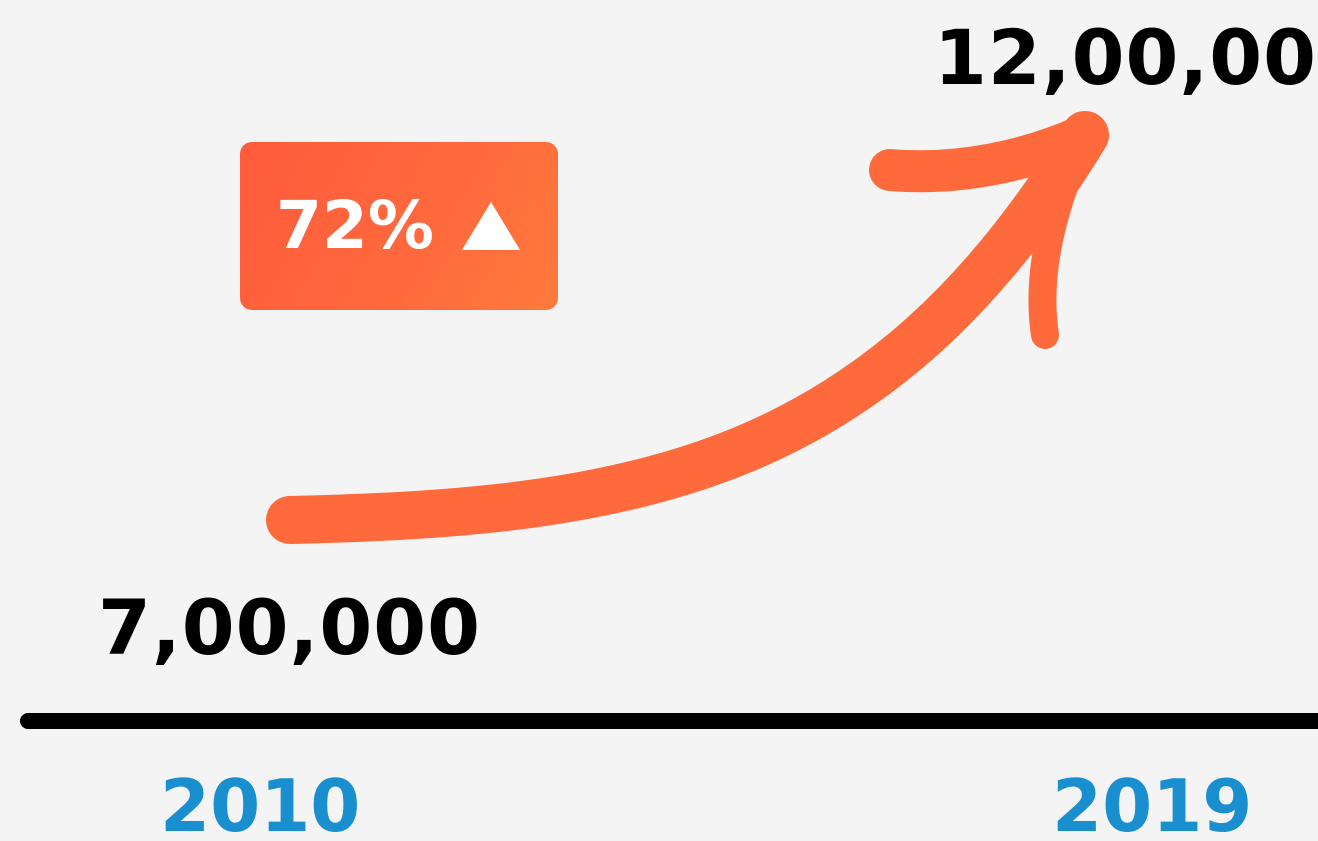 The width and height of the screenshot is (1318, 841). Describe the element at coordinates (1152, 802) in the screenshot. I see `x-tick-label-2019: 2019` at that location.